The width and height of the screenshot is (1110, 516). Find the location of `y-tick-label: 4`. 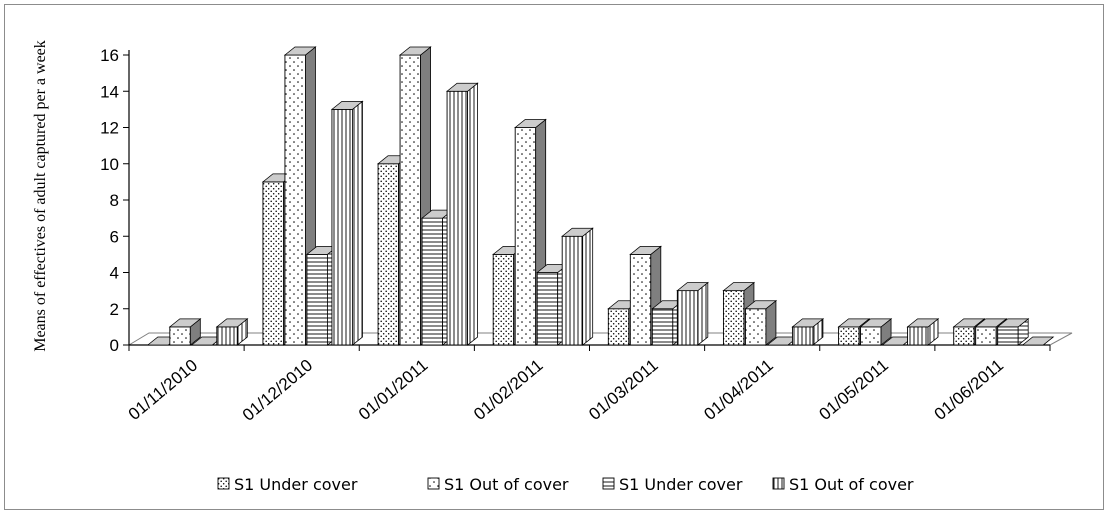

y-tick-label: 4 is located at coordinates (114, 273).